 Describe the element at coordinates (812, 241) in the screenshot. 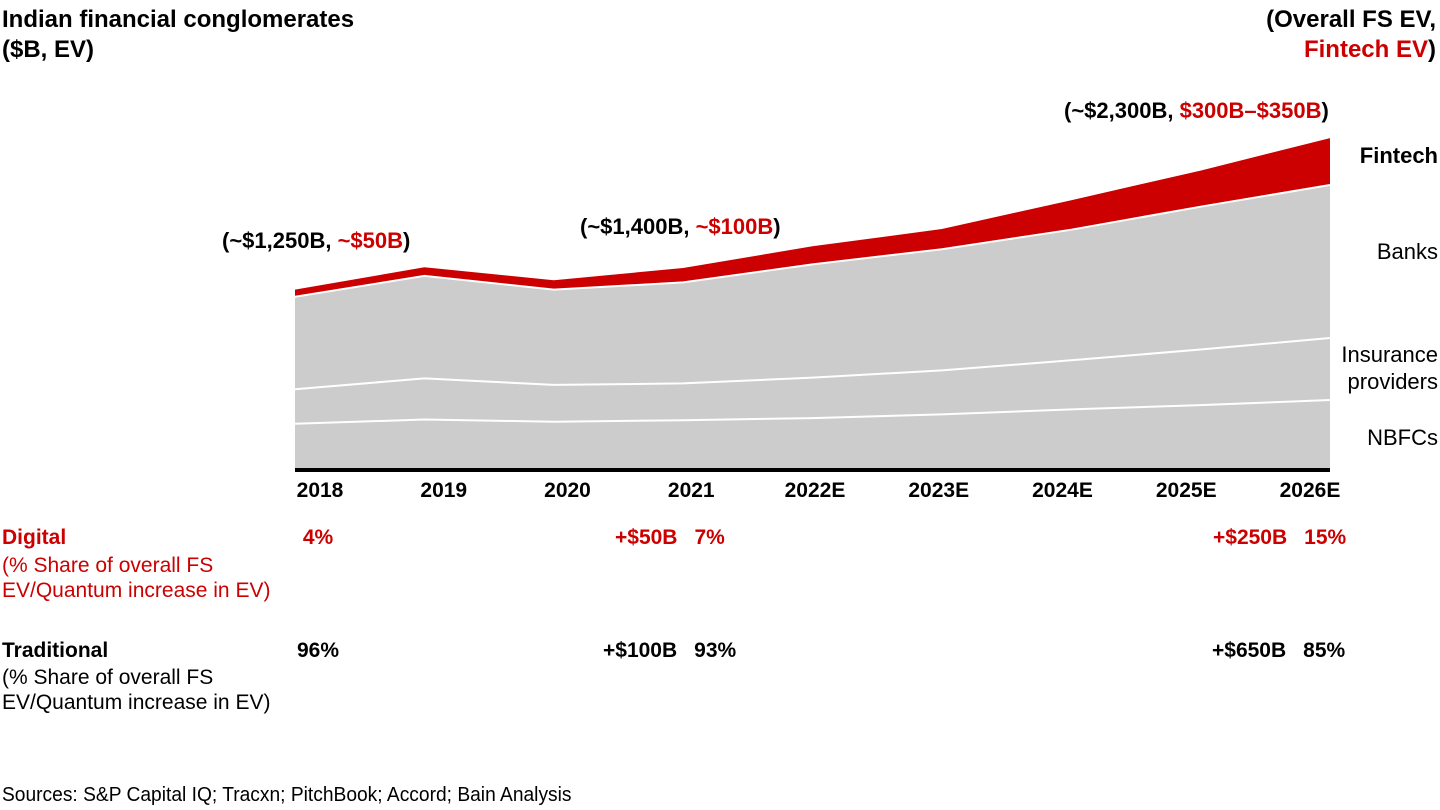

I see `layer-boundary-fintech` at that location.